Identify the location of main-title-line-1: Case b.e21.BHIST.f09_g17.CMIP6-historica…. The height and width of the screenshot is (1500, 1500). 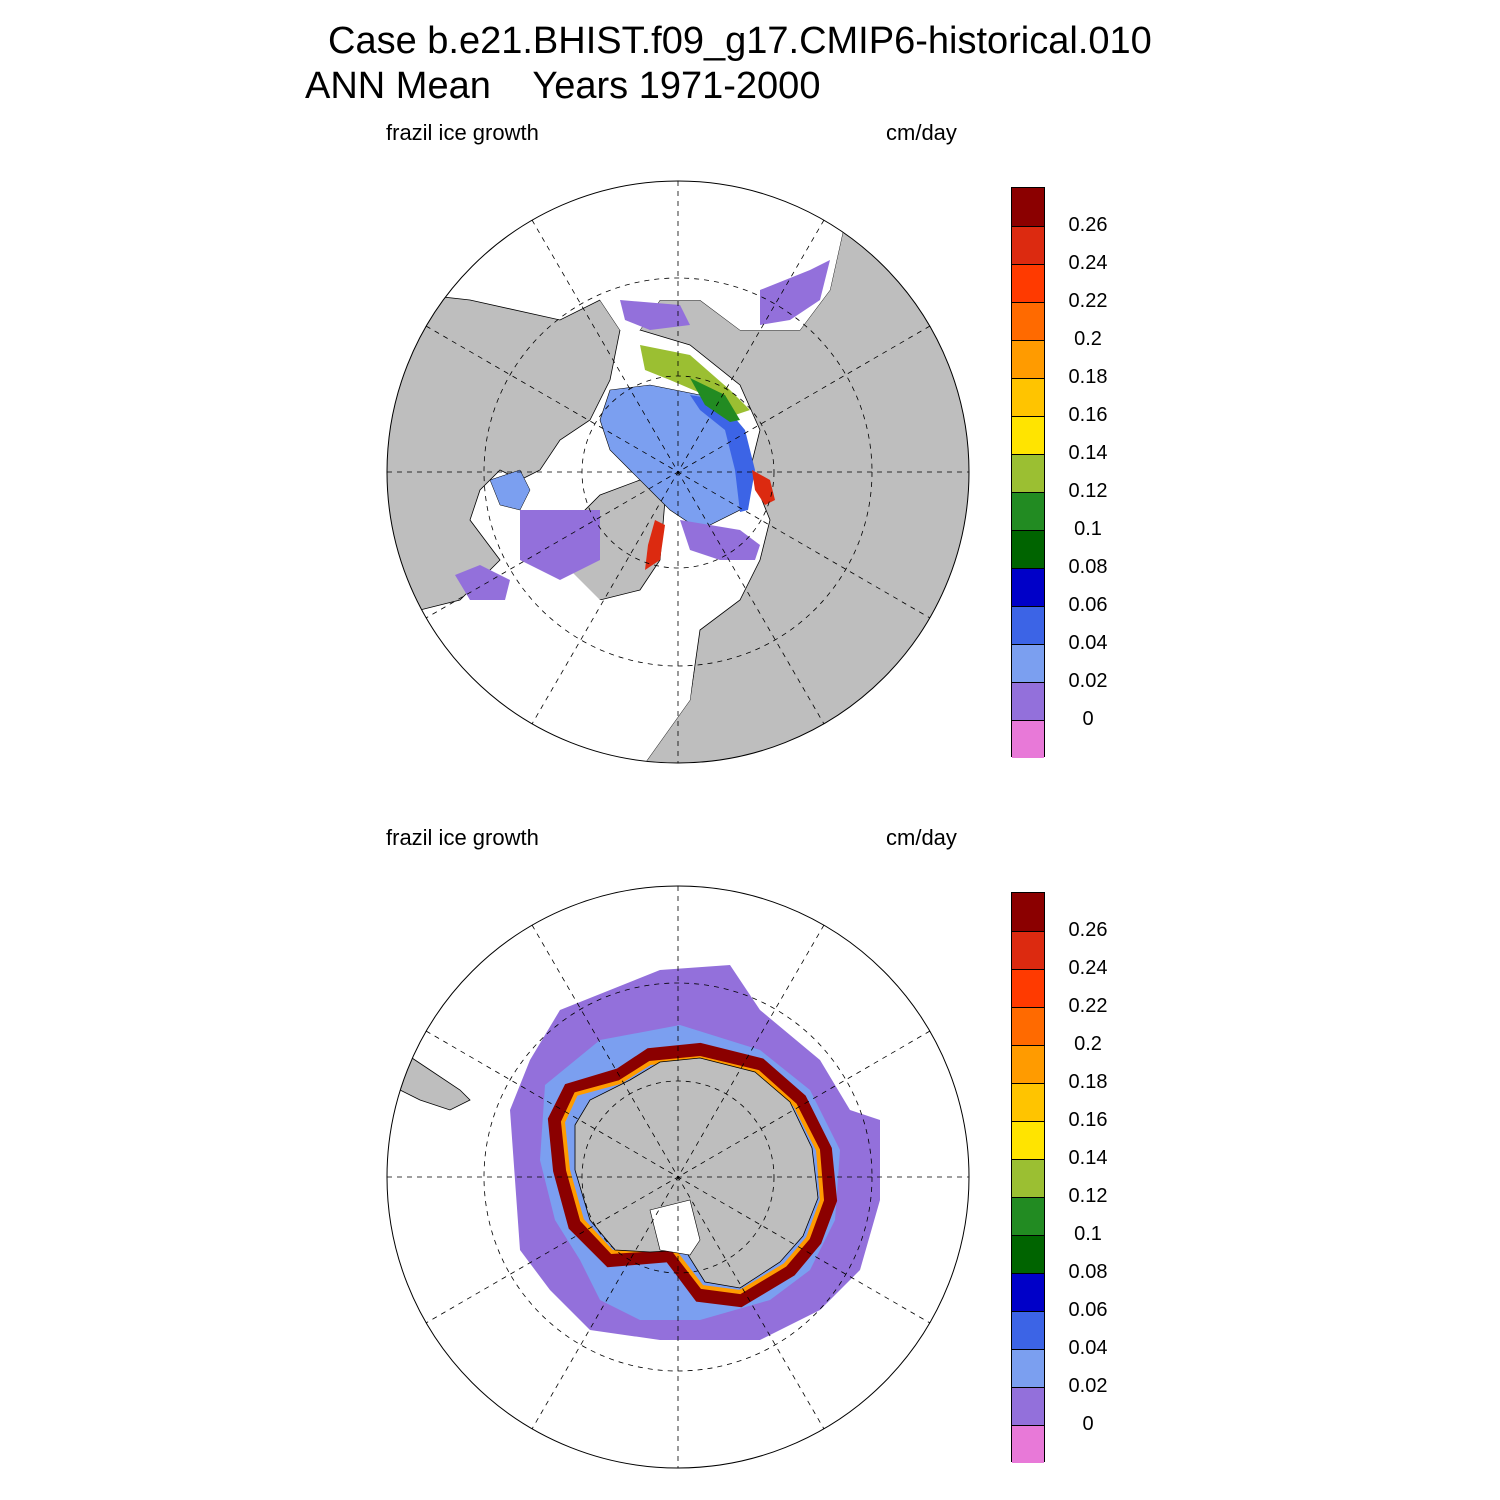
(740, 41).